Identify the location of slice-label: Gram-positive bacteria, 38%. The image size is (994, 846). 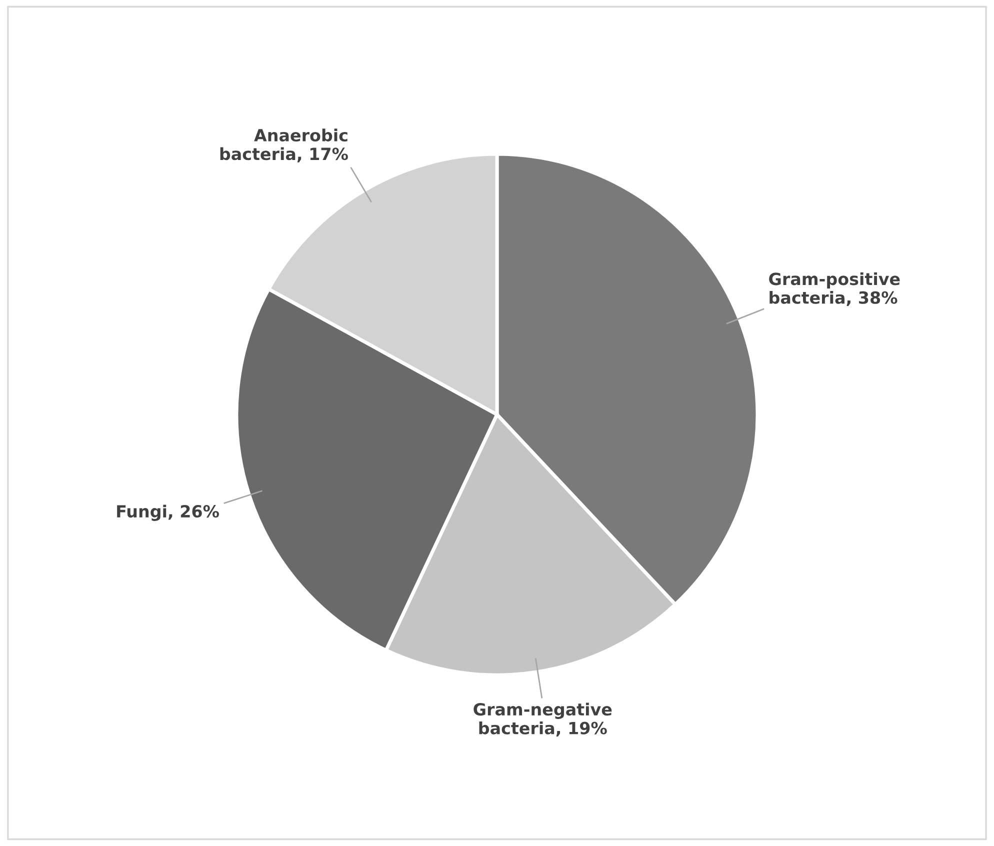
(834, 289).